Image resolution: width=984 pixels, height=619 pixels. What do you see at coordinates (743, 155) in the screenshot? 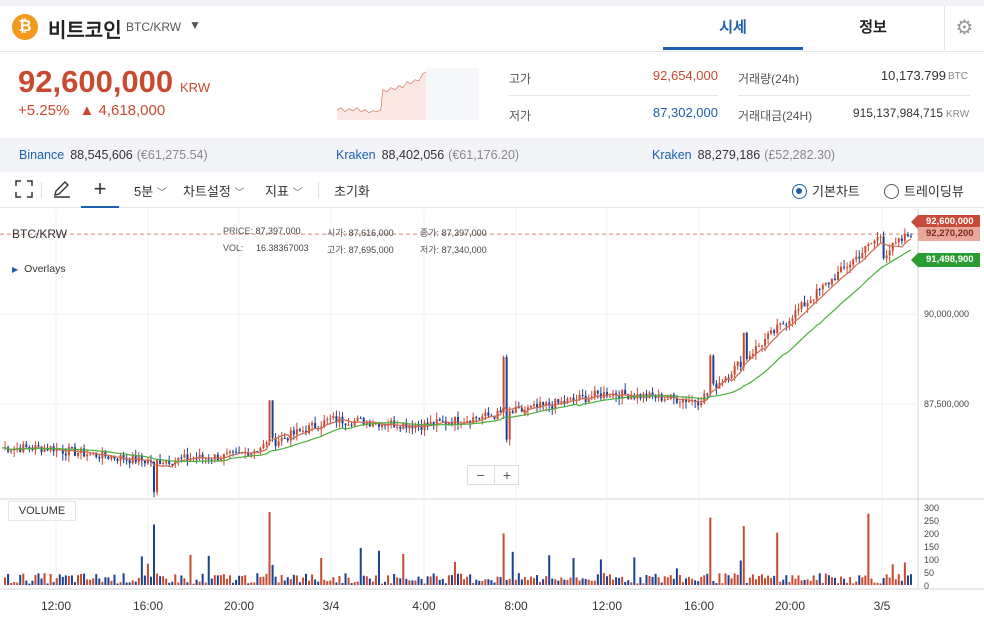
I see `exchange-item: Kraken 88,279,186 (£52,282.30)` at bounding box center [743, 155].